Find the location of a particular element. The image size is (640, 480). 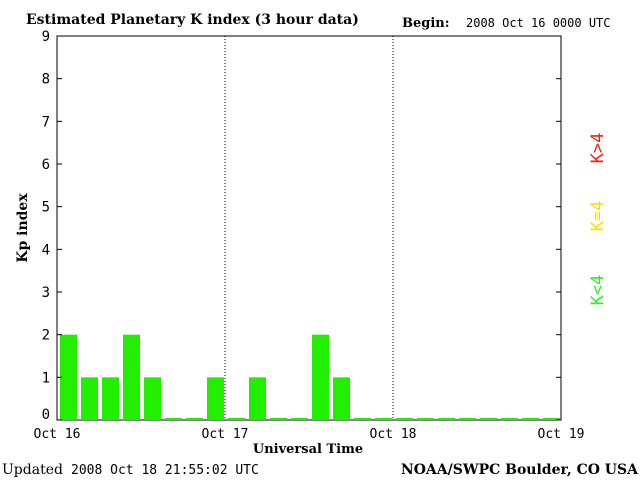

y-tick-label: 8 is located at coordinates (46, 80).